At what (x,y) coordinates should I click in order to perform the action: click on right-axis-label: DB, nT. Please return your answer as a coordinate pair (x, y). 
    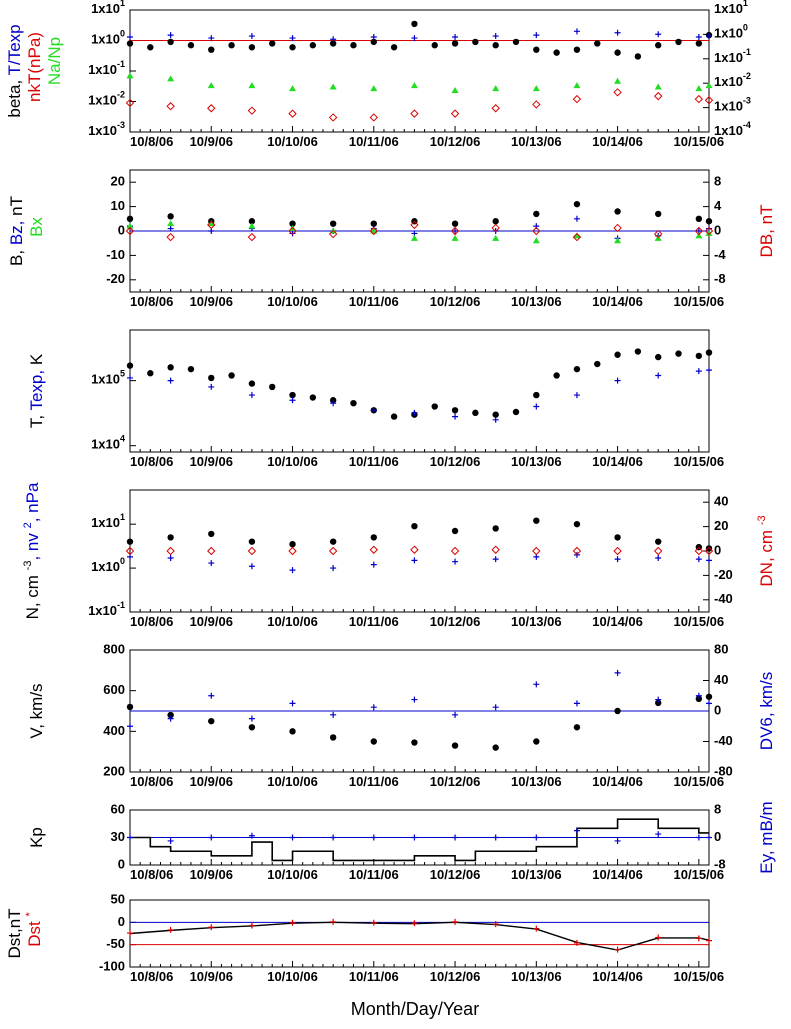
    Looking at the image, I should click on (766, 231).